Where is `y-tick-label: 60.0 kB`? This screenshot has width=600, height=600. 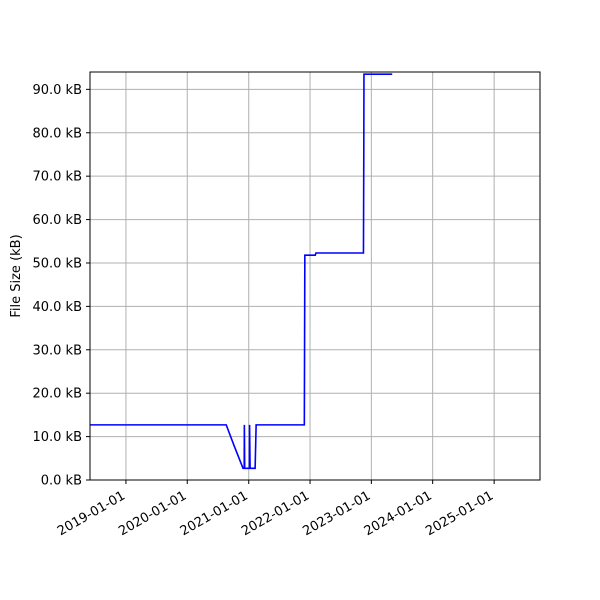
y-tick-label: 60.0 kB is located at coordinates (57, 220).